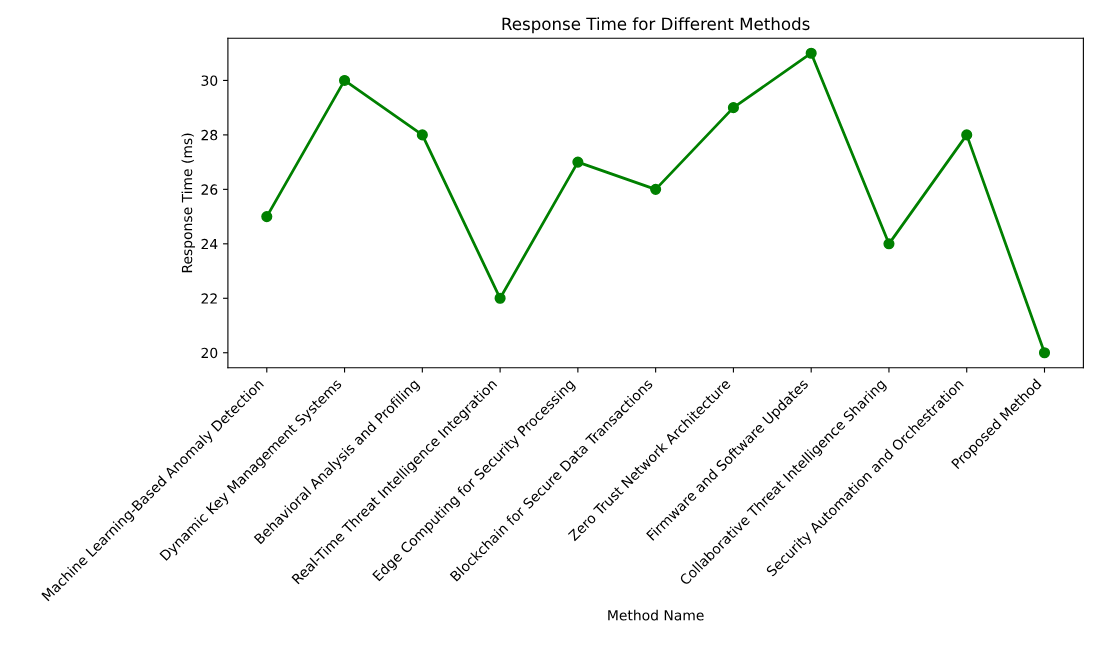 Image resolution: width=1101 pixels, height=659 pixels. I want to click on y-tick-label: 30, so click(209, 80).